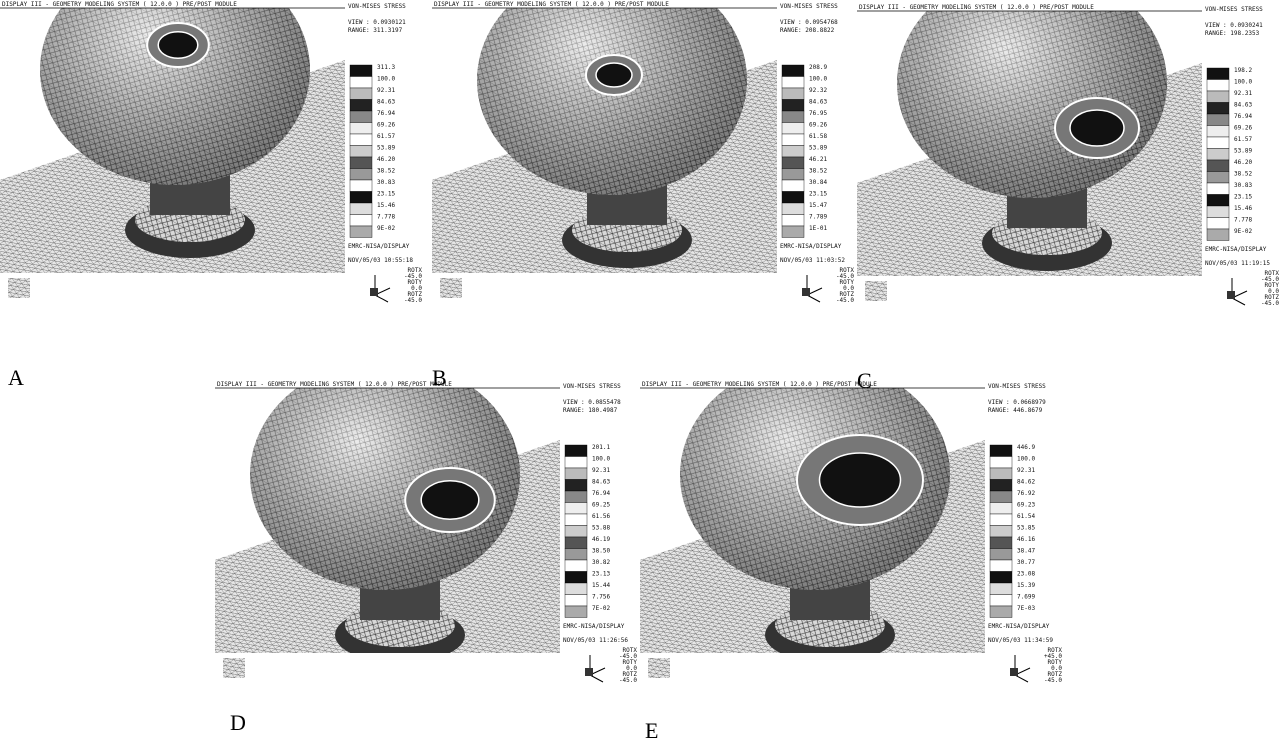  What do you see at coordinates (1232, 33) in the screenshot?
I see `range: RANGE: 198.2353` at bounding box center [1232, 33].